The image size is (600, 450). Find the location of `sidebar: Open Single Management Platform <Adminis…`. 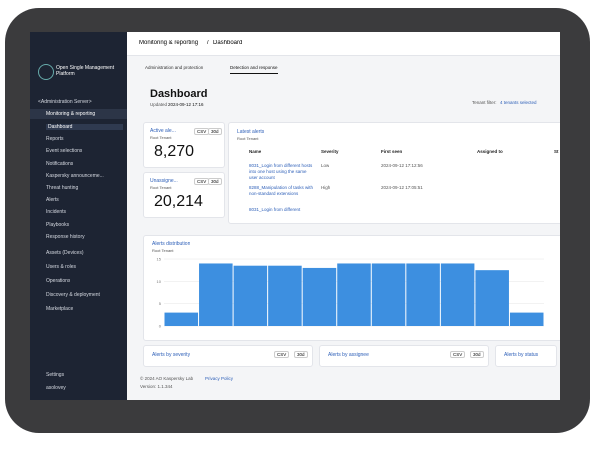

sidebar: Open Single Management Platform <Adminis… is located at coordinates (78, 216).